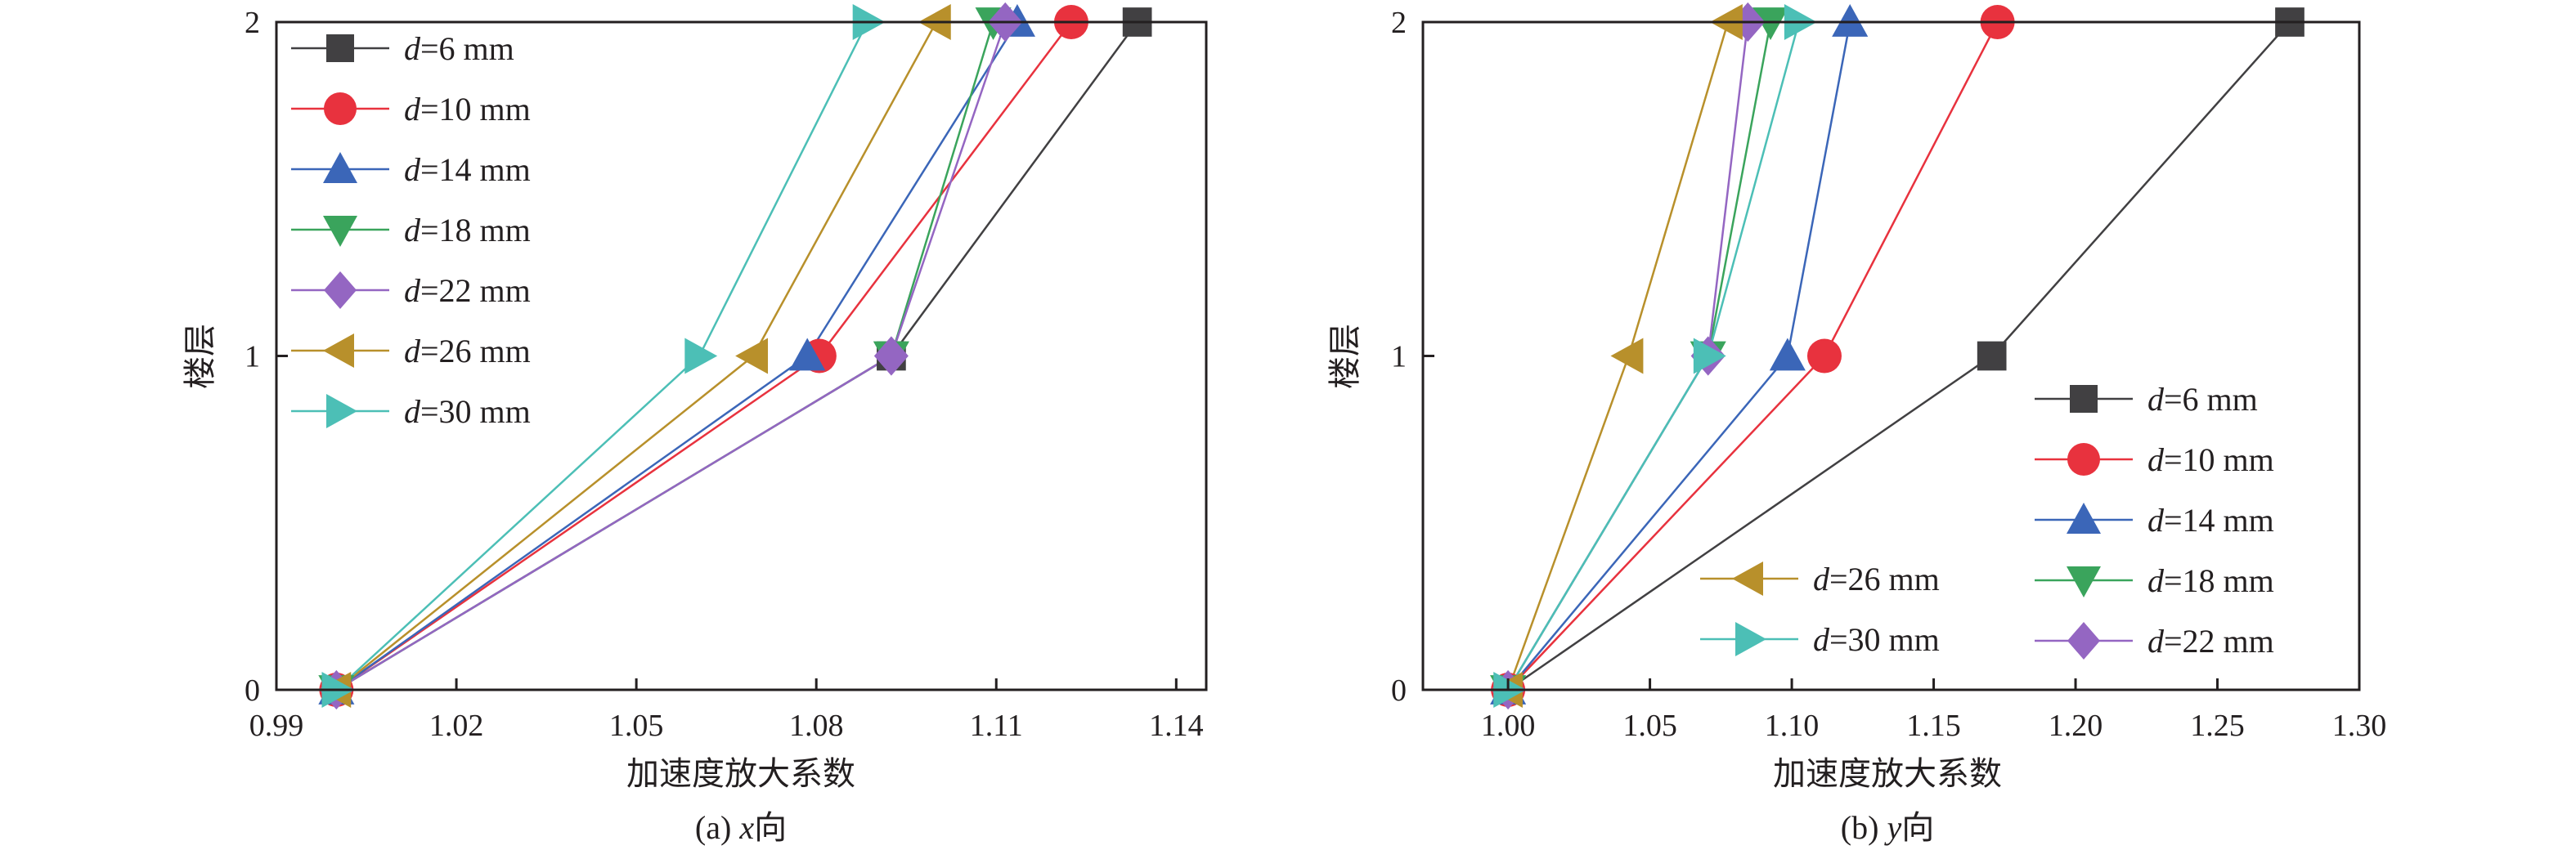 The width and height of the screenshot is (2576, 859). What do you see at coordinates (2219, 459) in the screenshot?
I see `legend-label-rest: =10 mm` at bounding box center [2219, 459].